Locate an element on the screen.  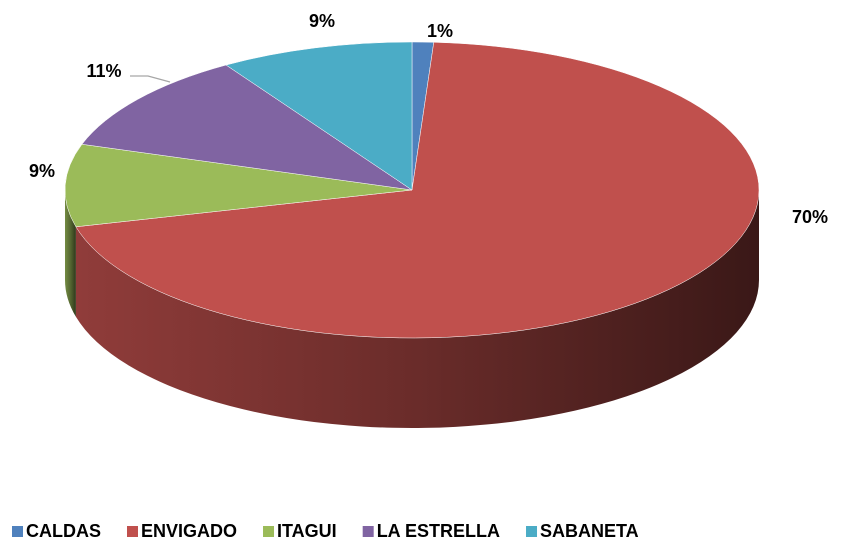
data-label: 1% is located at coordinates (440, 31).